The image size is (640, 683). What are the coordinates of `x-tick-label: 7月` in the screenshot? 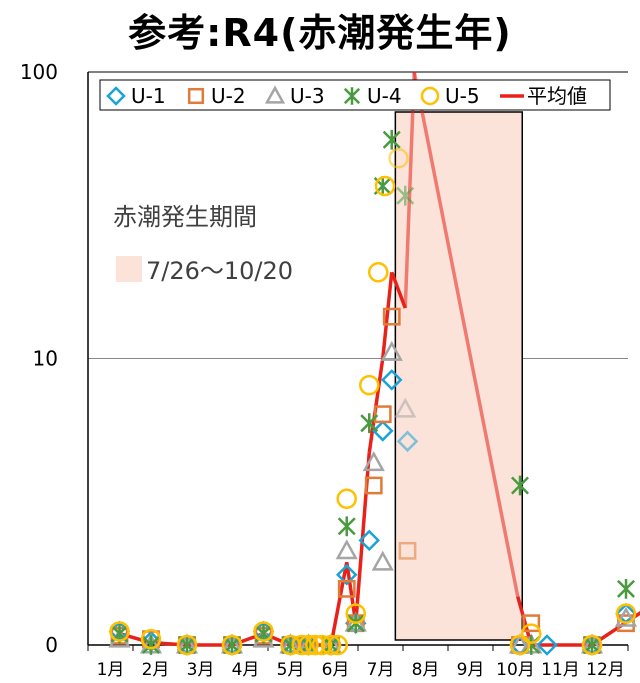 It's located at (381, 670).